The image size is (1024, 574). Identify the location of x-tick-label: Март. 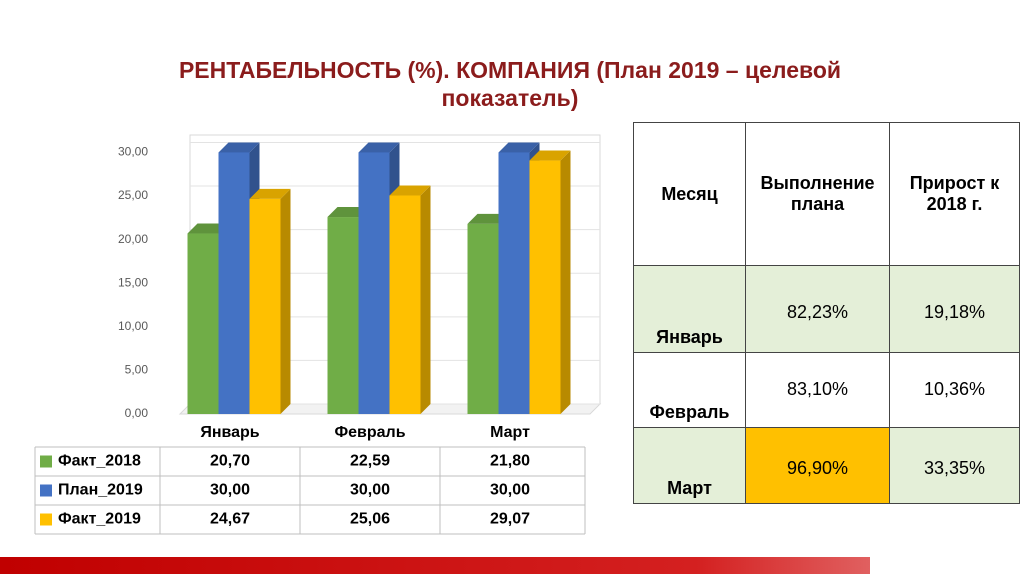
(510, 432).